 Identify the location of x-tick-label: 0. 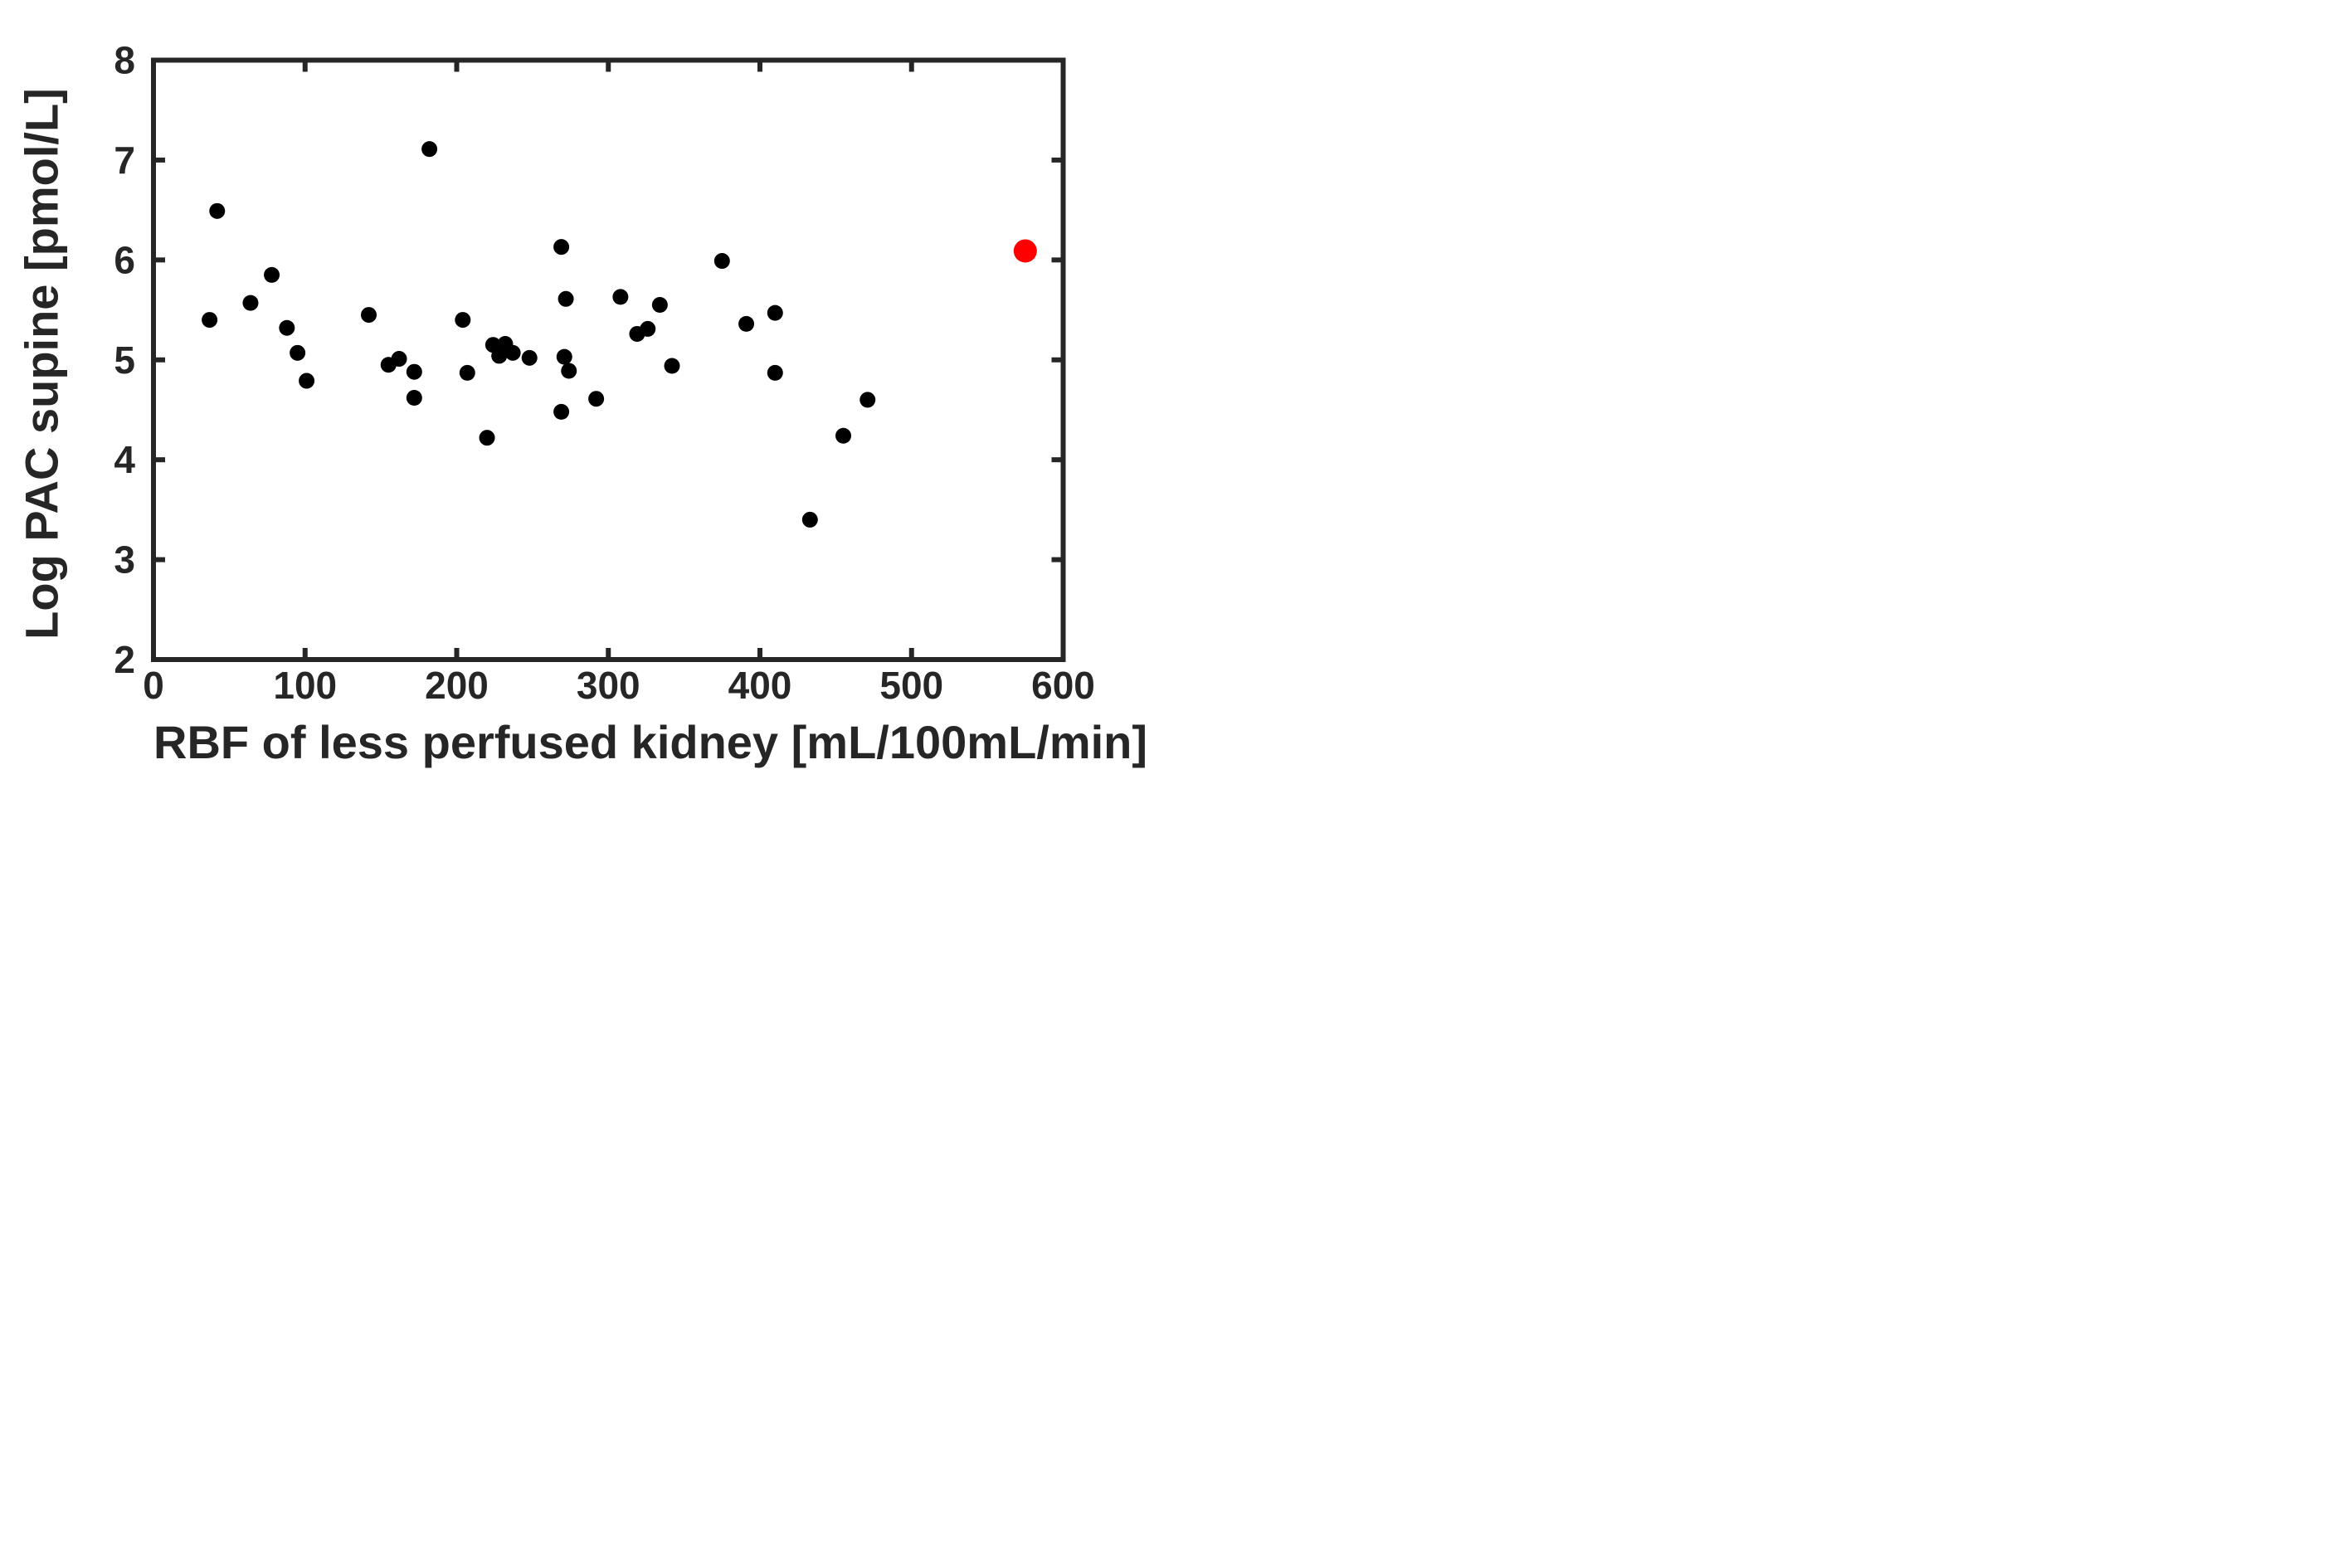
(153, 685).